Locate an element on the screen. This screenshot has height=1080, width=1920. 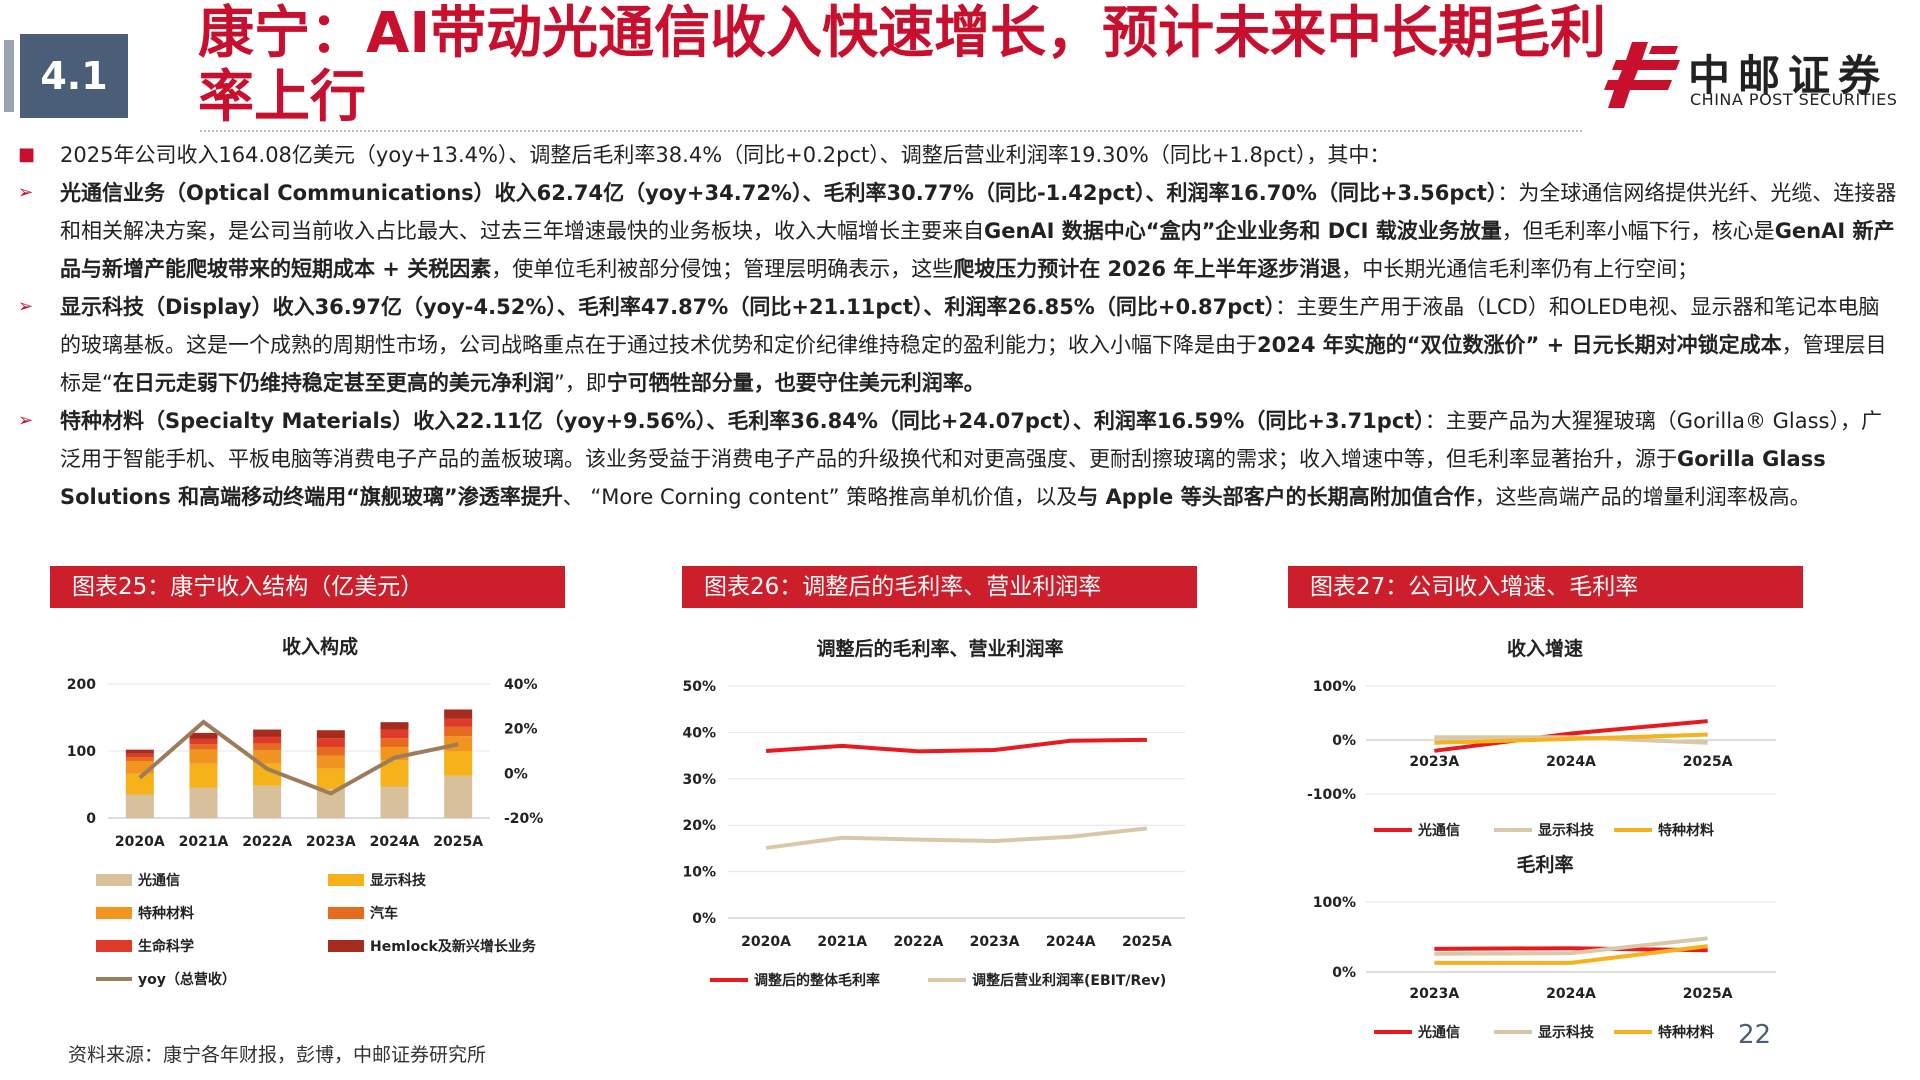
figure-25-header: 图表25：康宁收入结构（亿美元） is located at coordinates (307, 587).